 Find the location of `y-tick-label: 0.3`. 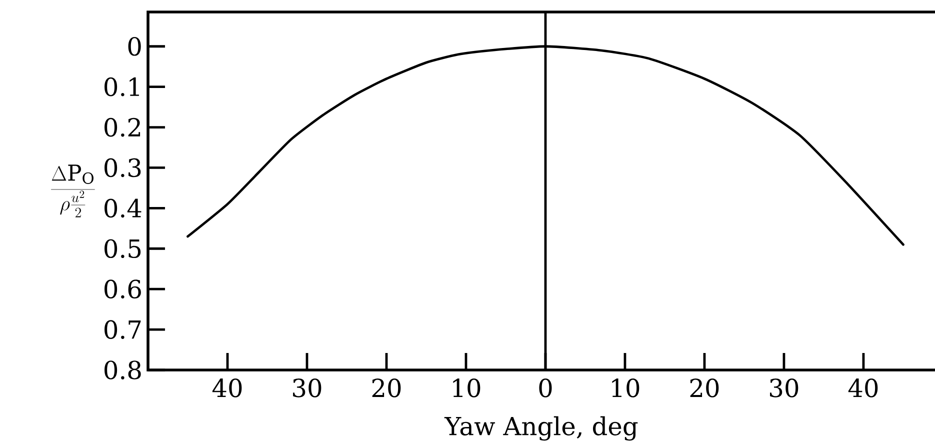

y-tick-label: 0.3 is located at coordinates (122, 168).